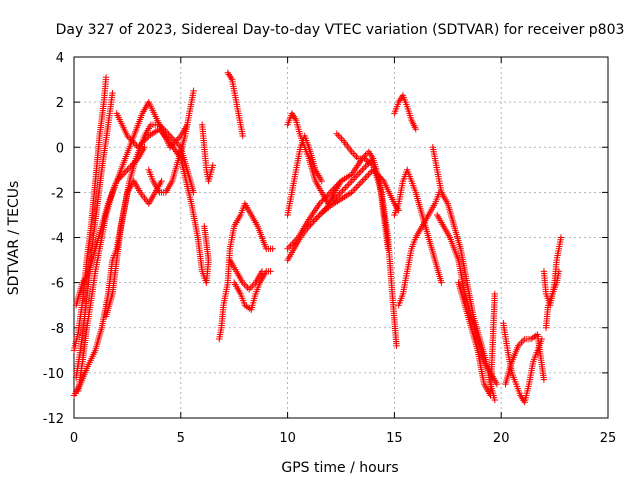 The image size is (640, 480). I want to click on y-tick-label: 2, so click(60, 103).